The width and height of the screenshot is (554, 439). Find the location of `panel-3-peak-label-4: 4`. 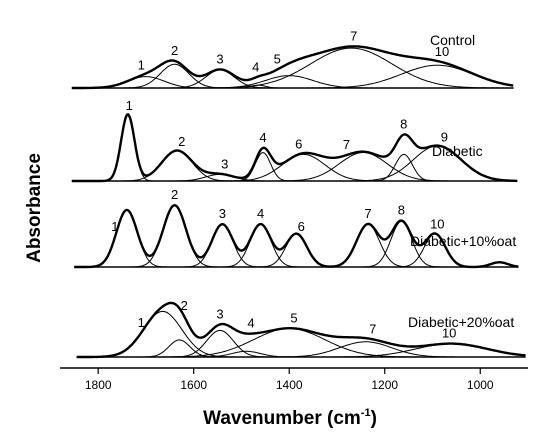

panel-3-peak-label-4: 4 is located at coordinates (260, 213).